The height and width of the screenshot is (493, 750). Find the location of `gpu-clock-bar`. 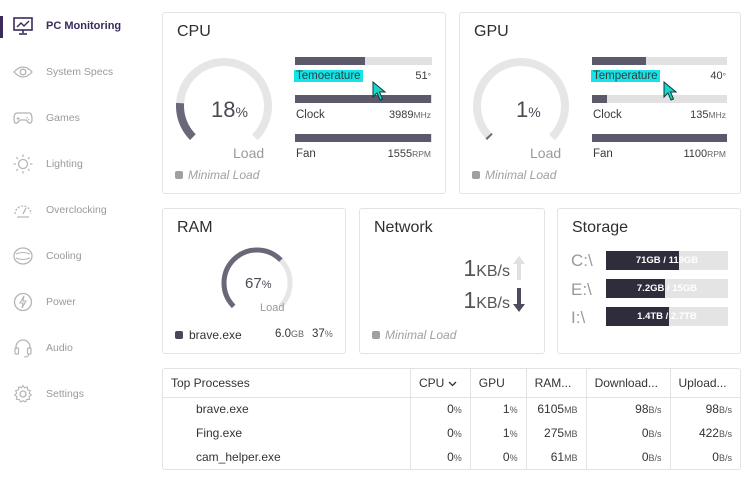

gpu-clock-bar is located at coordinates (659, 99).